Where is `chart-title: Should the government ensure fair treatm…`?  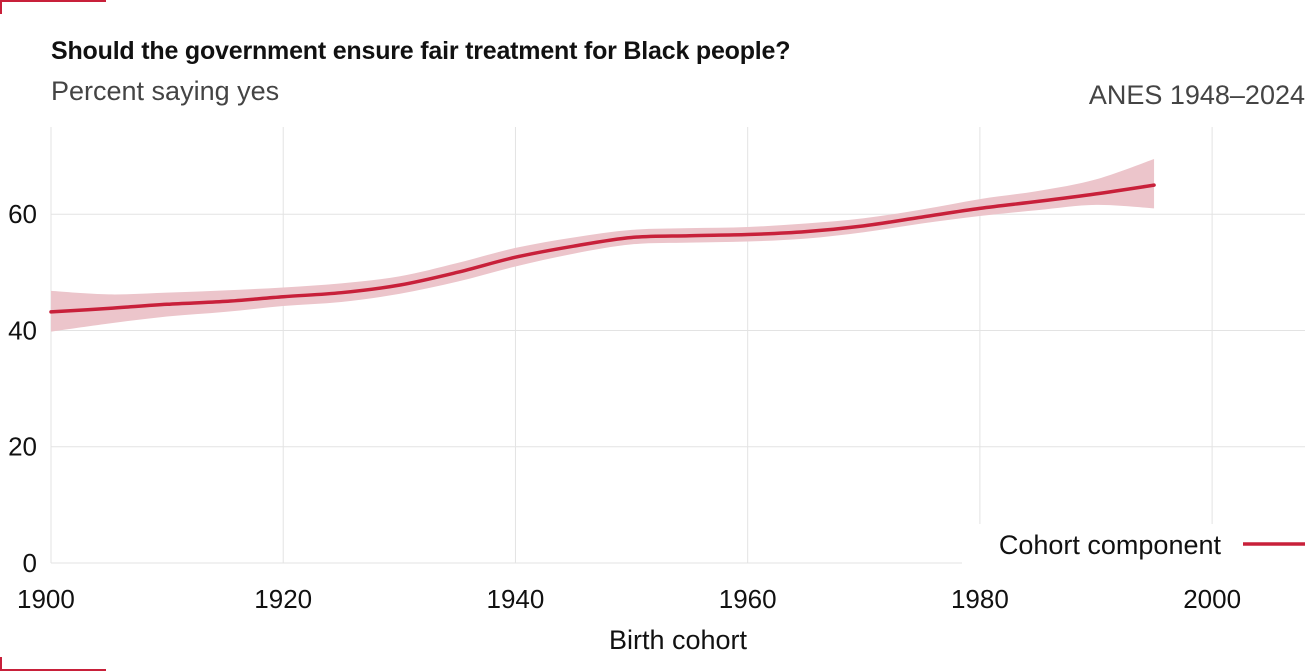
chart-title: Should the government ensure fair treatm… is located at coordinates (421, 51).